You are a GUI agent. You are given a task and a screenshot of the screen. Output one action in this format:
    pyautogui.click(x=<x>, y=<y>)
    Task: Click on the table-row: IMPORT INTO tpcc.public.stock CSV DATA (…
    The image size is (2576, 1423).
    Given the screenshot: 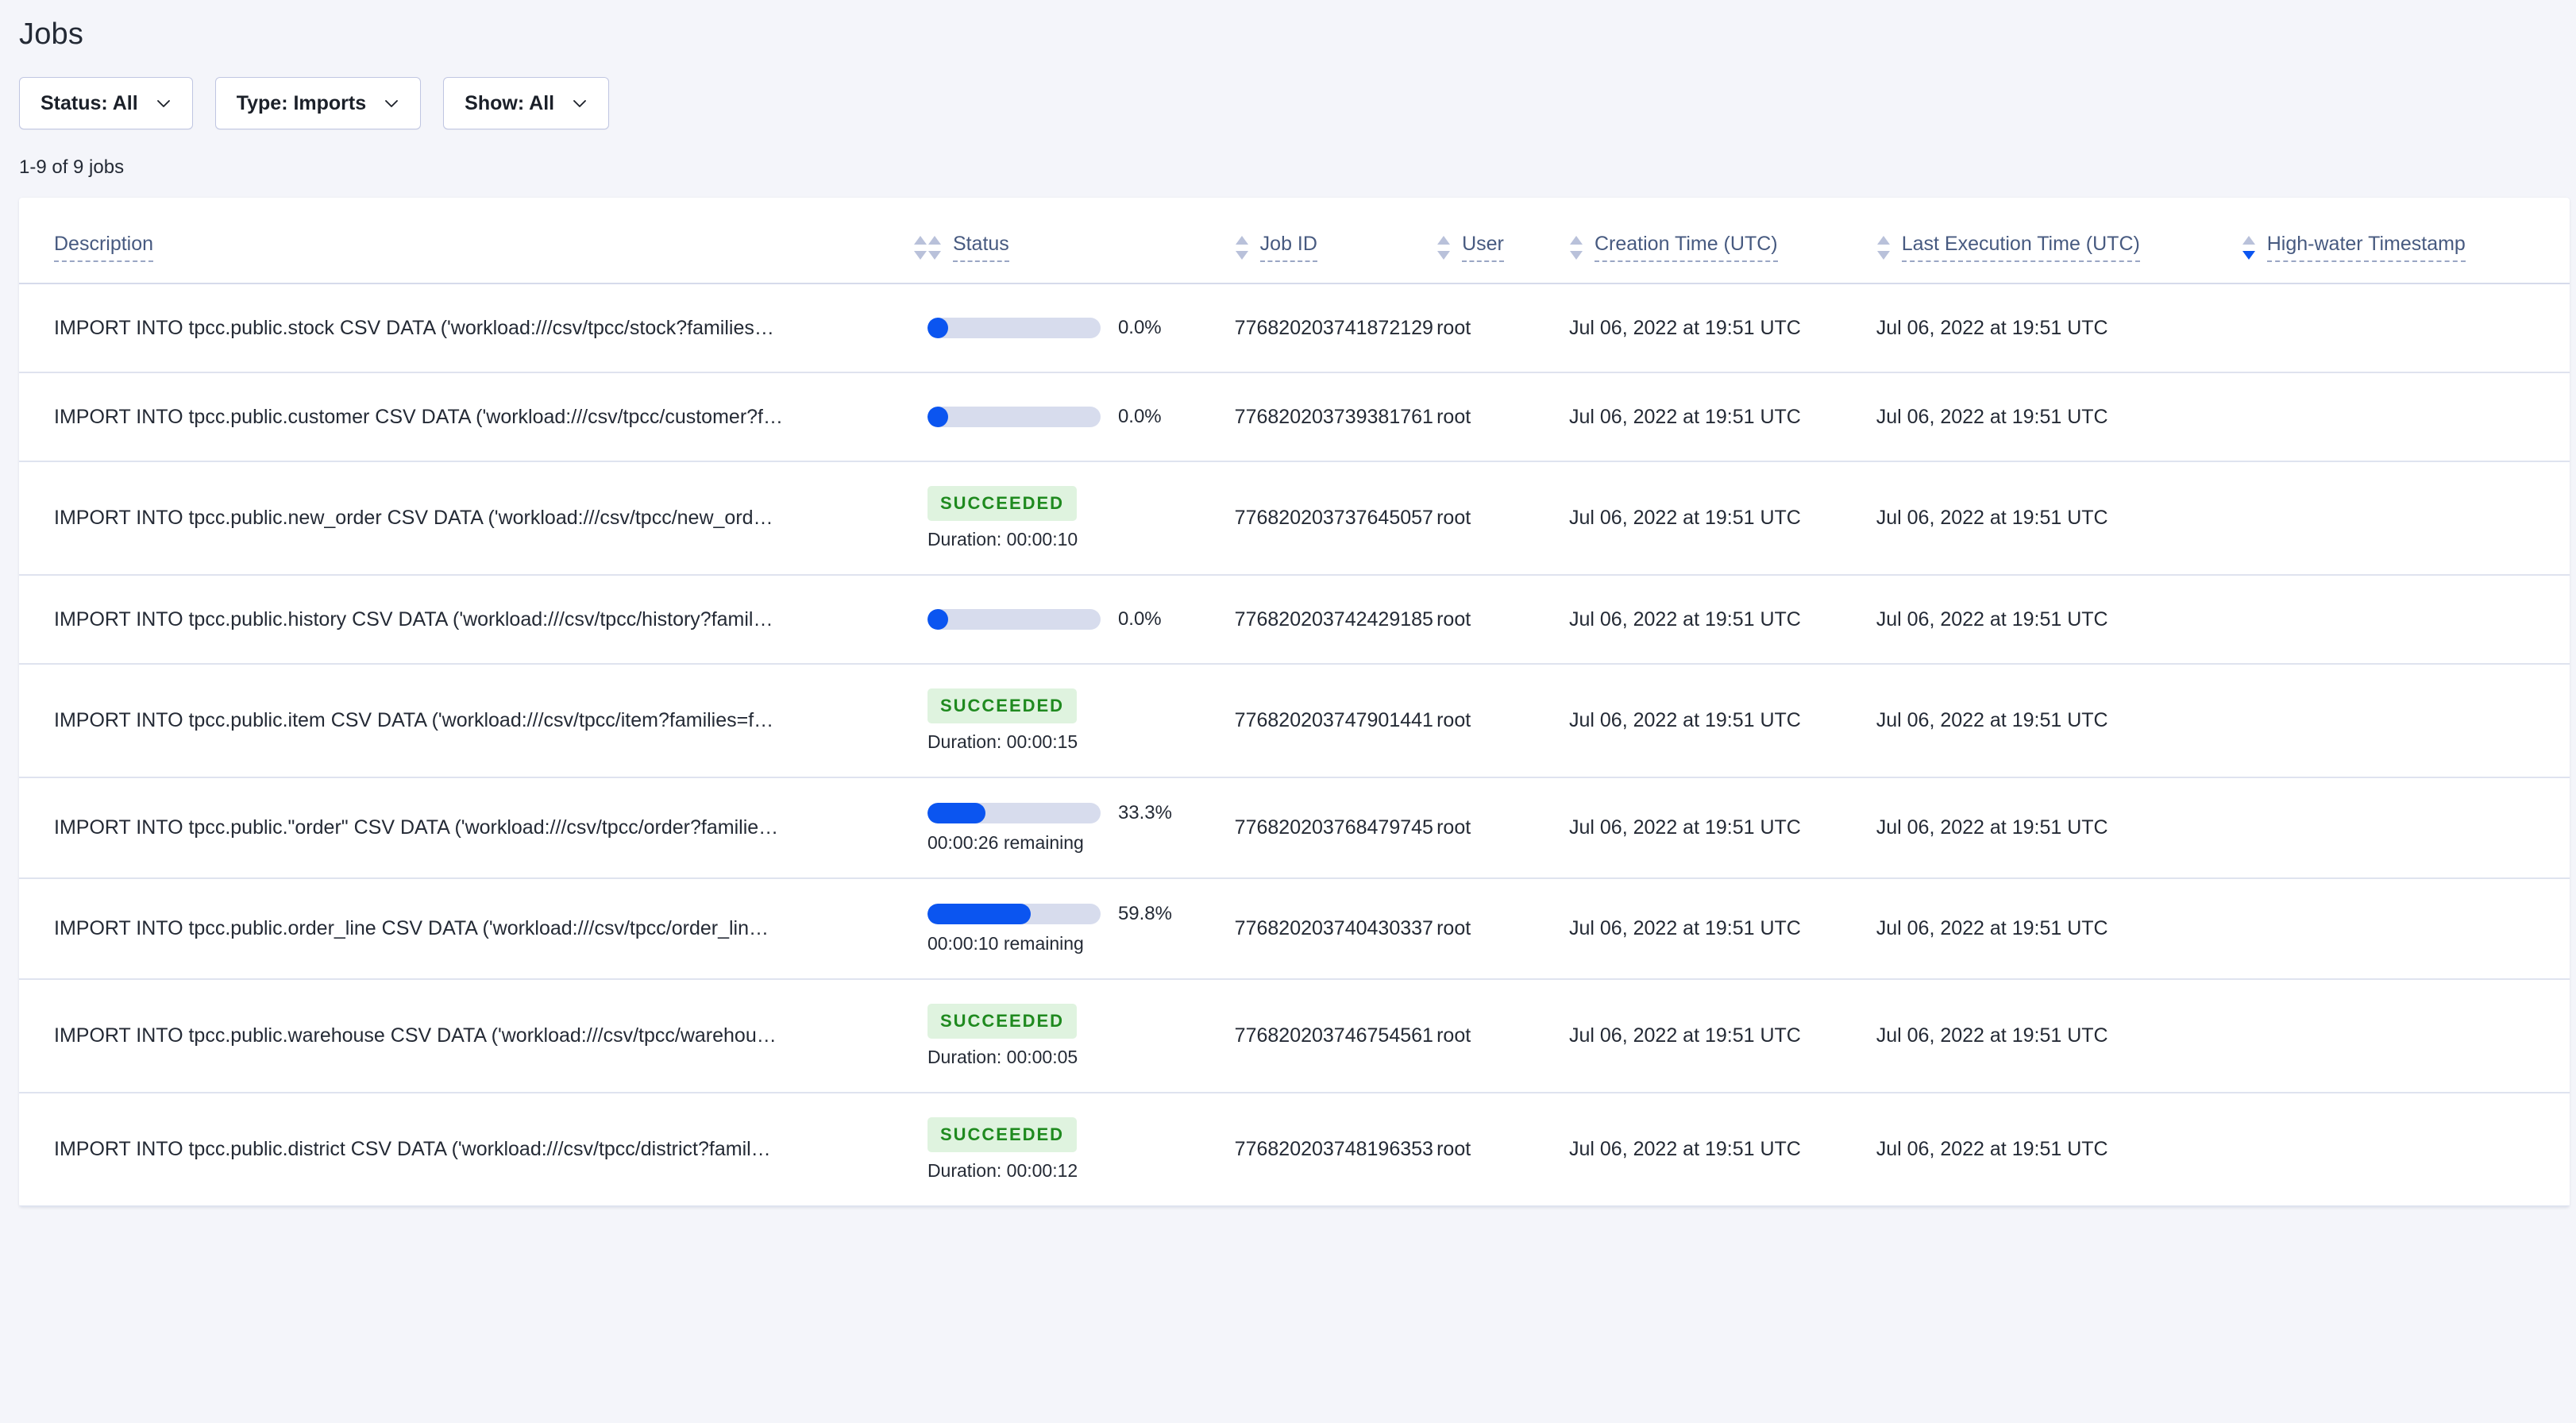 What is the action you would take?
    pyautogui.click(x=1294, y=328)
    